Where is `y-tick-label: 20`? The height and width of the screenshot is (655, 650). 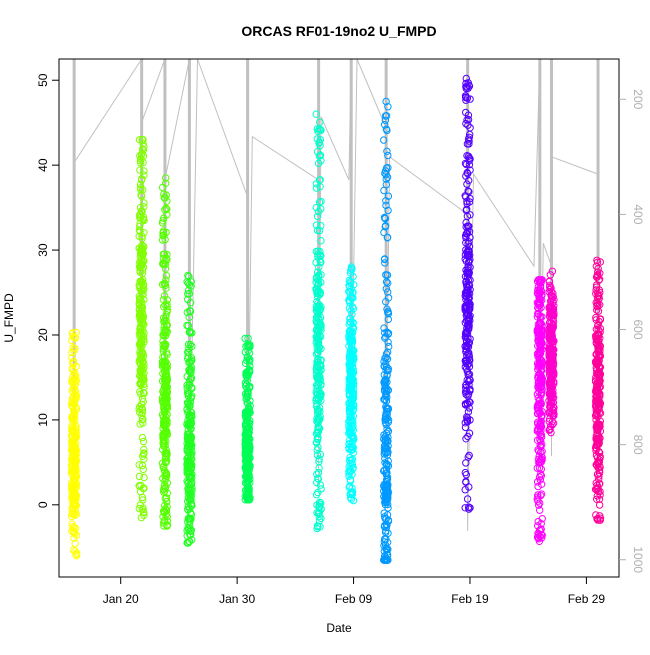 y-tick-label: 20 is located at coordinates (43, 335).